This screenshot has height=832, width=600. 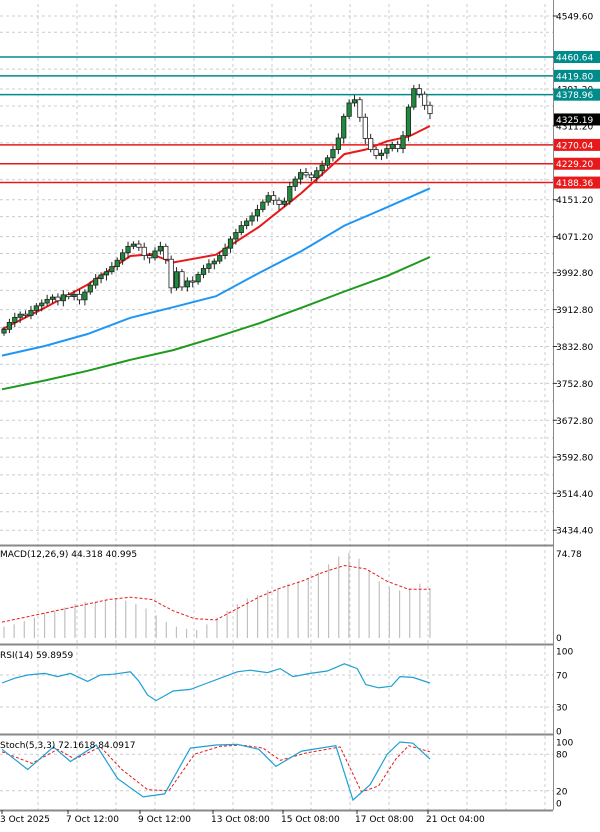 What do you see at coordinates (68, 555) in the screenshot?
I see `macd-label: MACD(12,26,9) 44.318 40.995` at bounding box center [68, 555].